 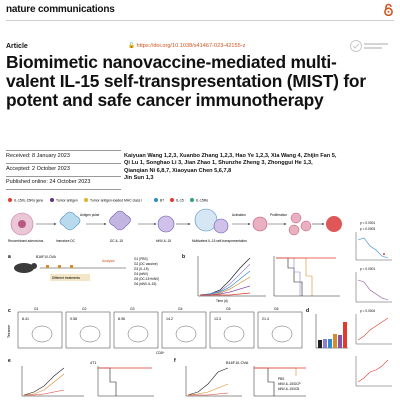 I want to click on bar-g1, so click(x=320, y=344).